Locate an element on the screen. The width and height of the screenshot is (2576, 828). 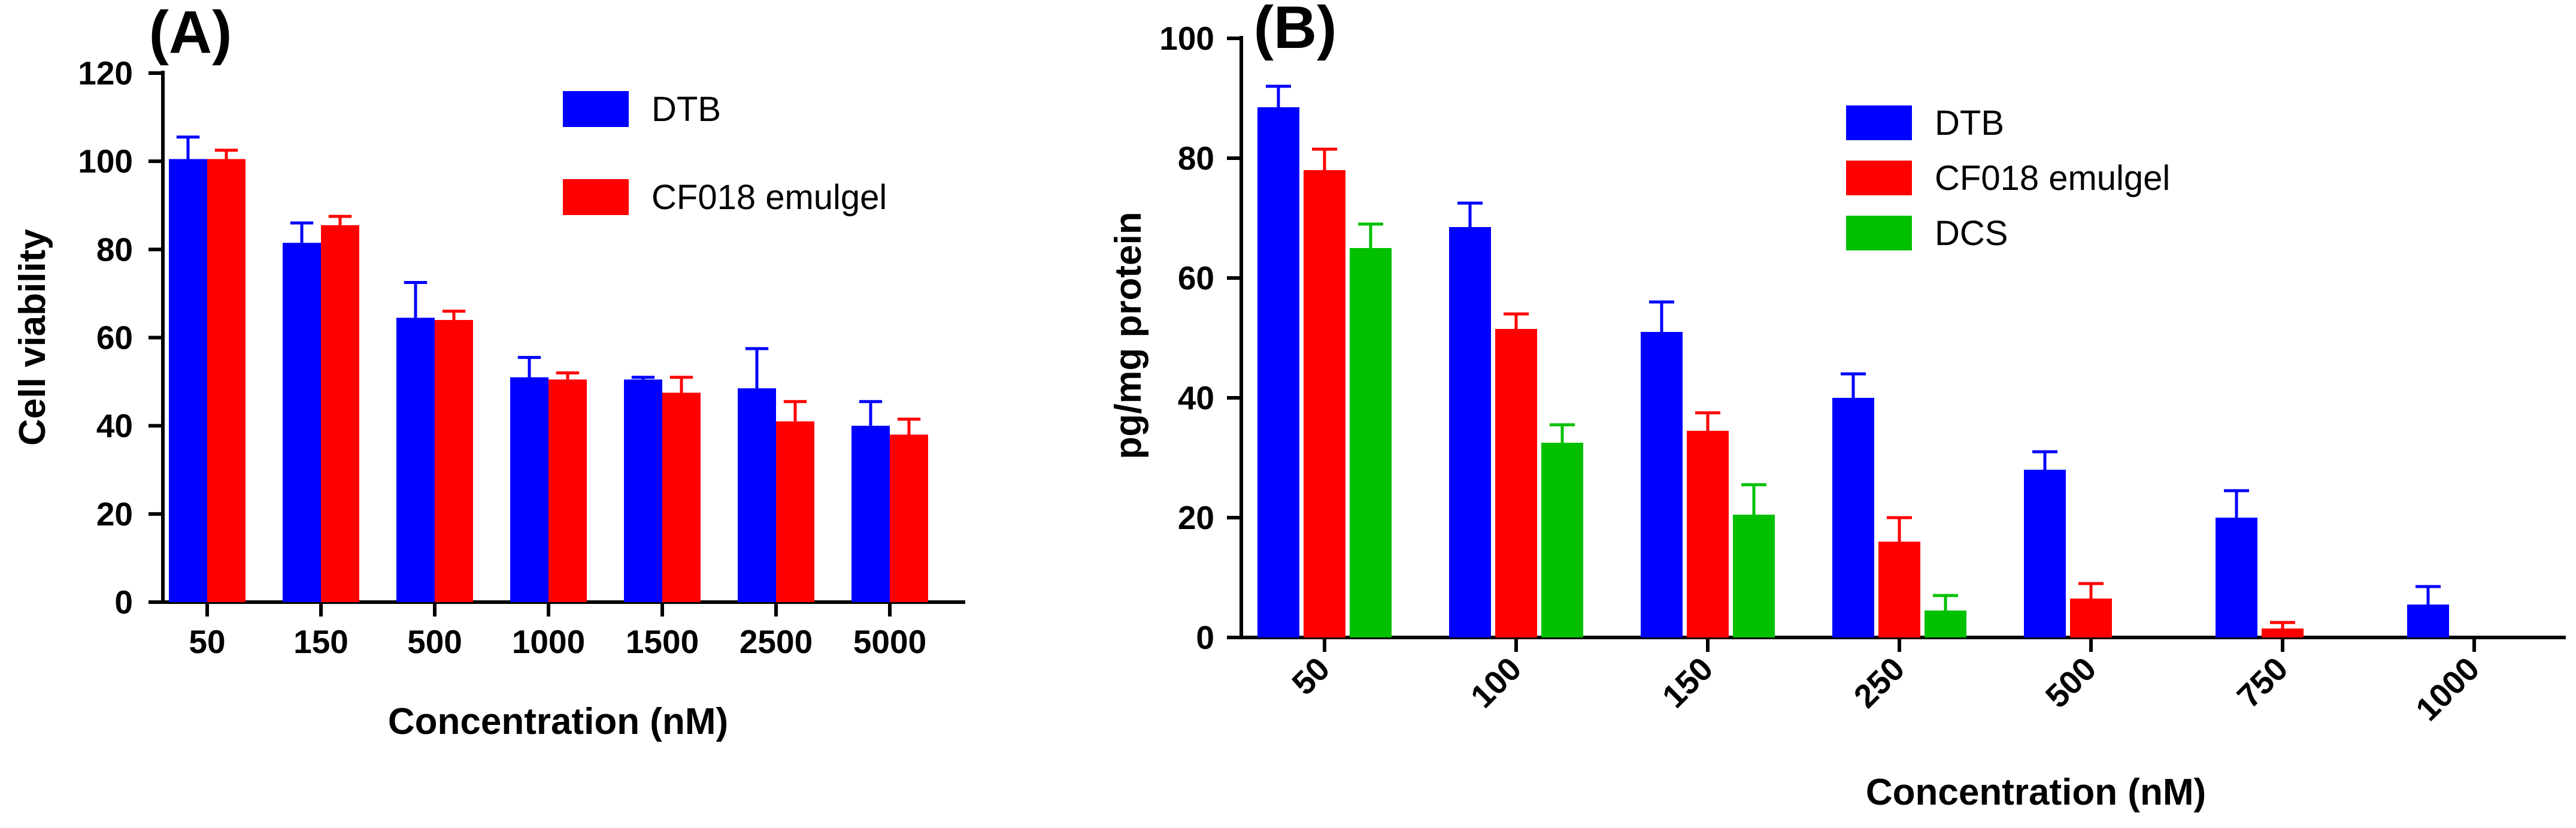
panel-label: (A) is located at coordinates (190, 33).